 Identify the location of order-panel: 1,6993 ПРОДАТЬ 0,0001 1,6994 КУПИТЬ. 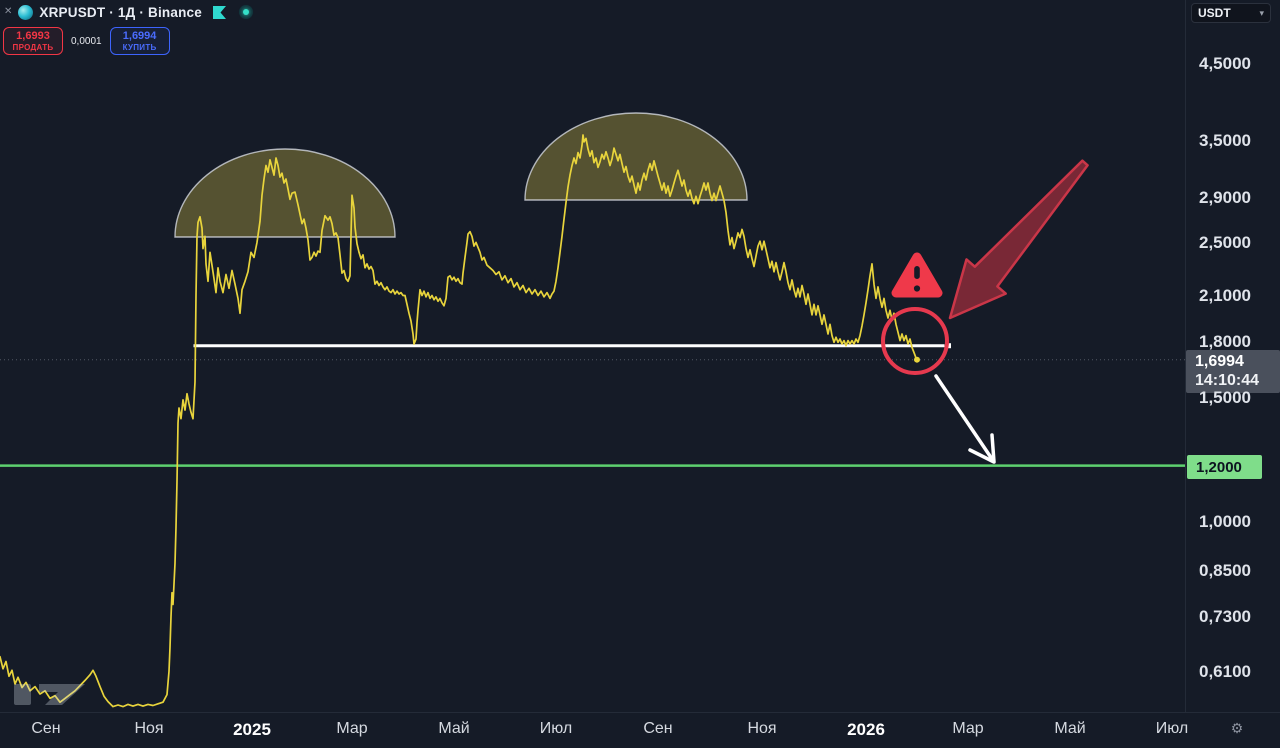
(86, 41).